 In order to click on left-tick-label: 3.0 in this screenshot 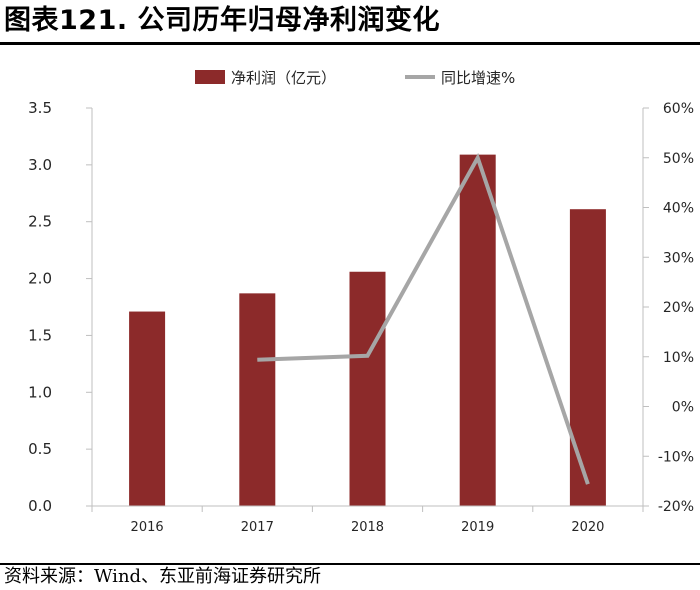, I will do `click(40, 165)`.